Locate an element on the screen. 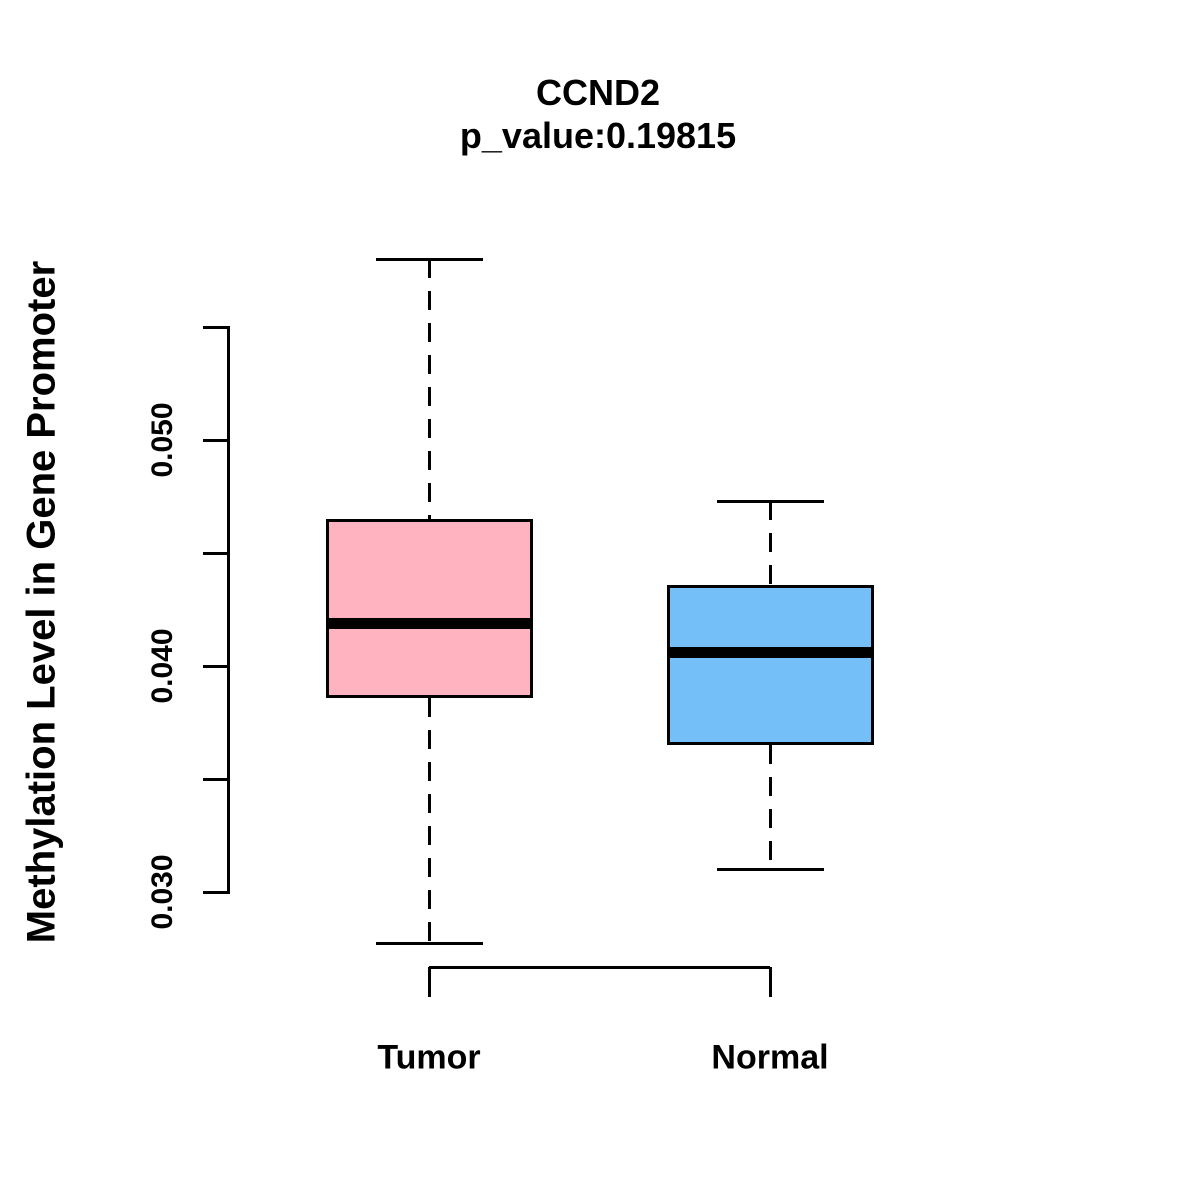 This screenshot has width=1200, height=1200. chart-subtitle-pvalue: p_value:0.19815 is located at coordinates (598, 135).